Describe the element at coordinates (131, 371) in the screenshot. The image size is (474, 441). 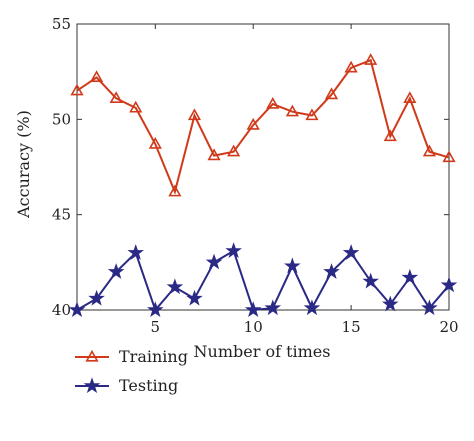
I see `legend: Training Testing` at that location.